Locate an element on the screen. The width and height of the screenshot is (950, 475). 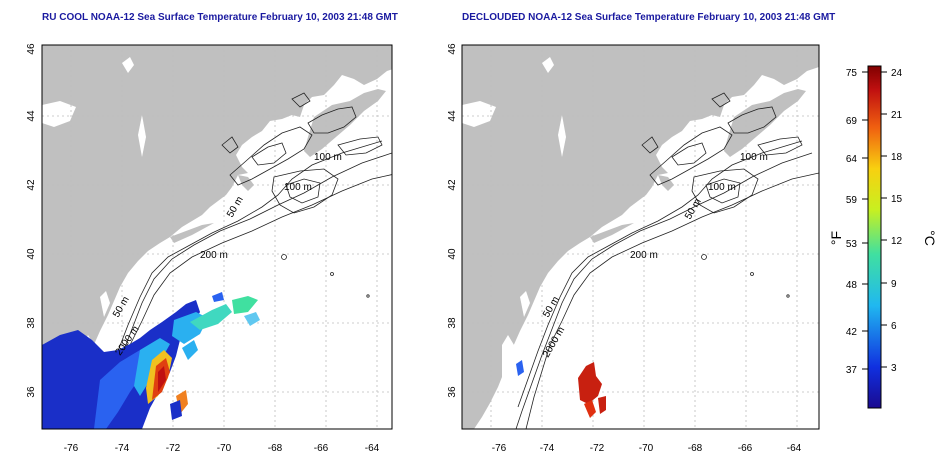
celsius-tick: 3 is located at coordinates (894, 368).